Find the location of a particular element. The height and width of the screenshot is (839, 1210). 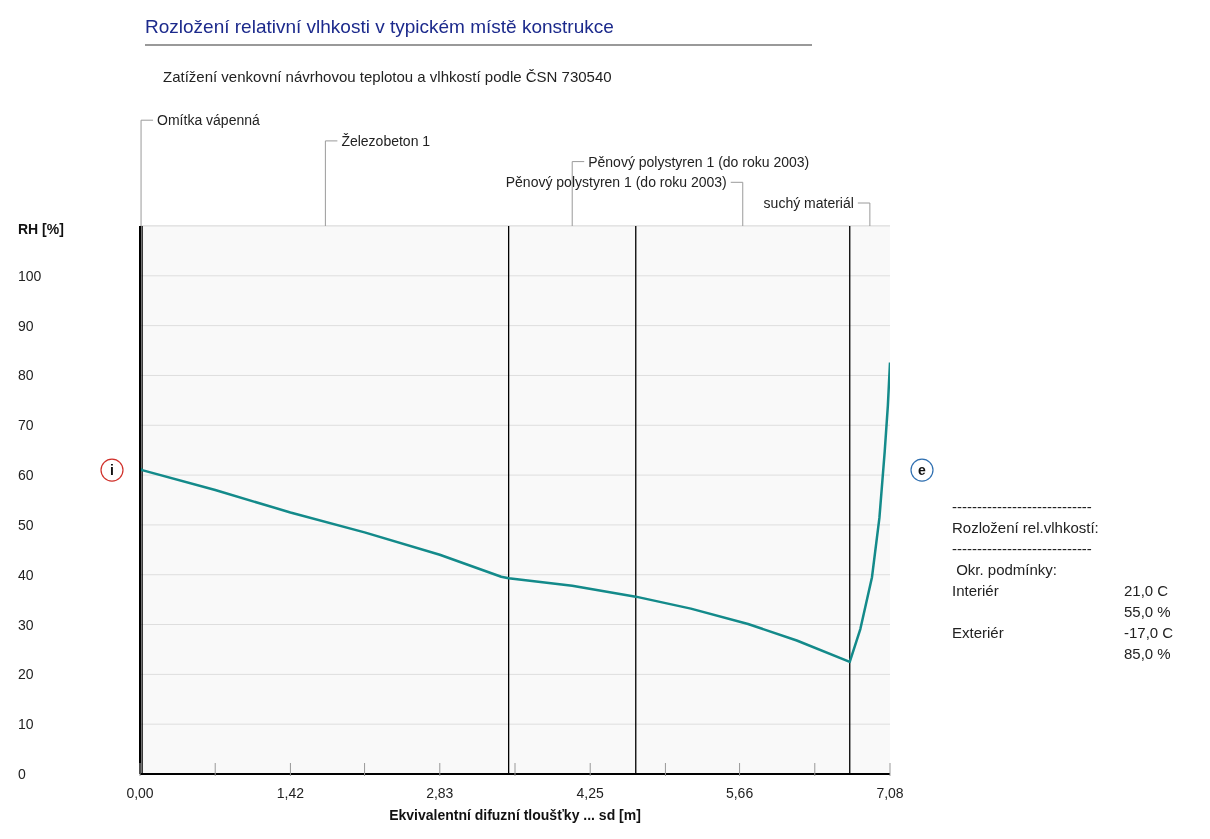

x-axis-title: Ekvivalentní difuzní tloušťky ... sd [m] is located at coordinates (515, 815).